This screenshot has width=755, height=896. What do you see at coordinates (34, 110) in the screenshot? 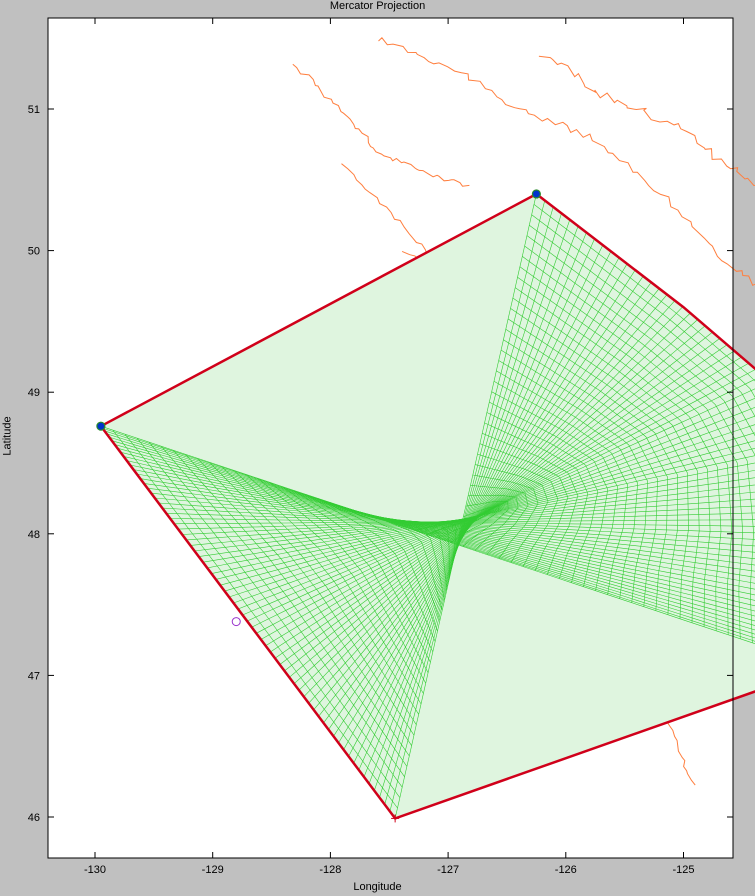
I see `y-tick-label: 51` at bounding box center [34, 110].